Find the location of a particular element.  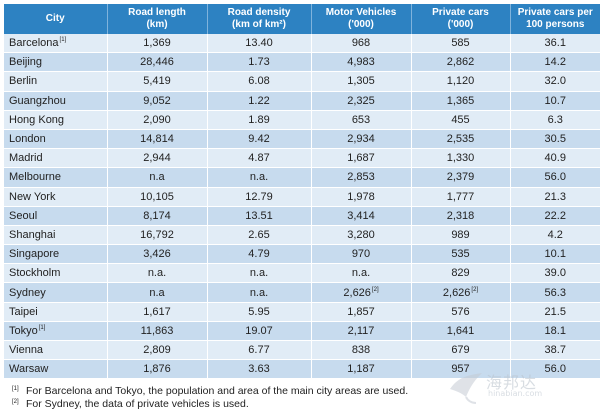

cell-value: 2,853 is located at coordinates (361, 177).